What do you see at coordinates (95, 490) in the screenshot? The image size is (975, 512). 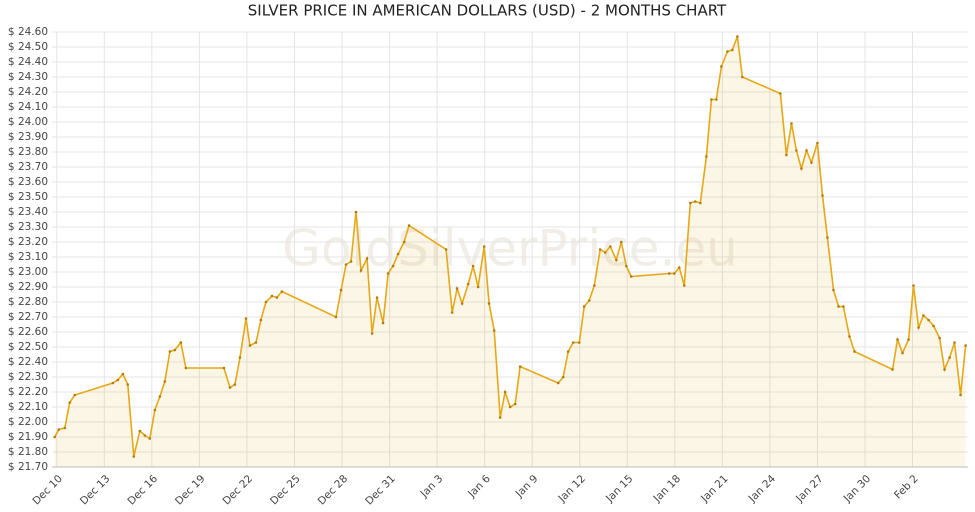 I see `x-tick-label: Dec 13` at bounding box center [95, 490].